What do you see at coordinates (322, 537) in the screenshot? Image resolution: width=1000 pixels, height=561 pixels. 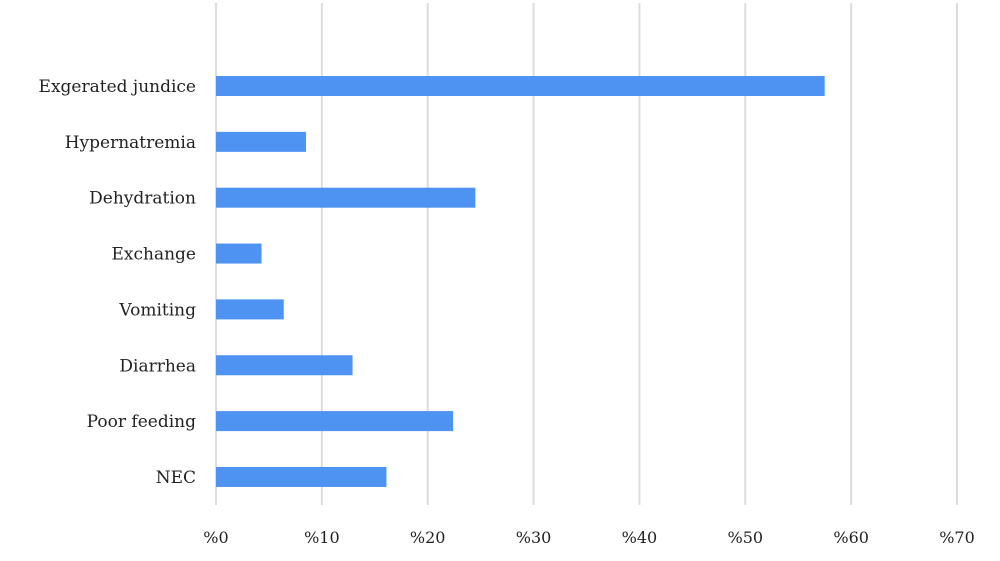 I see `x-tick-label: %10` at bounding box center [322, 537].